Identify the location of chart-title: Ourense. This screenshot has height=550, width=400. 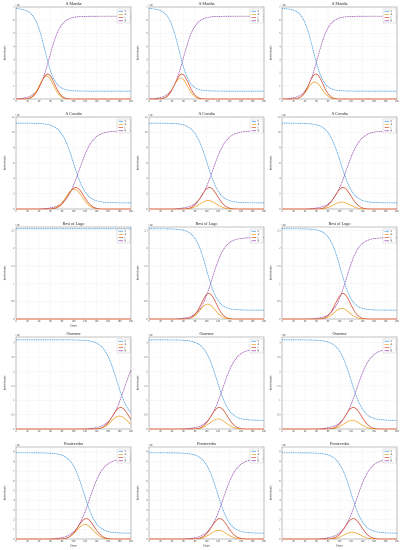
(340, 333).